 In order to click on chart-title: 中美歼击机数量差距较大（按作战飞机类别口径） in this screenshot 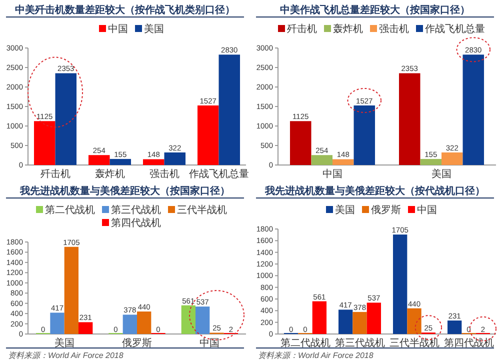, I will do `click(125, 10)`.